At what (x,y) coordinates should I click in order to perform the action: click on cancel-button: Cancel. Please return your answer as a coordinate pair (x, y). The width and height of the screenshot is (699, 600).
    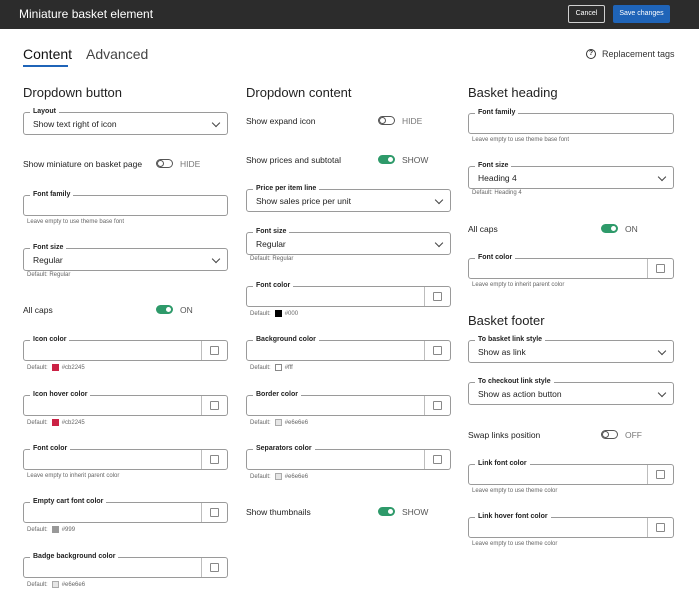
    Looking at the image, I should click on (586, 14).